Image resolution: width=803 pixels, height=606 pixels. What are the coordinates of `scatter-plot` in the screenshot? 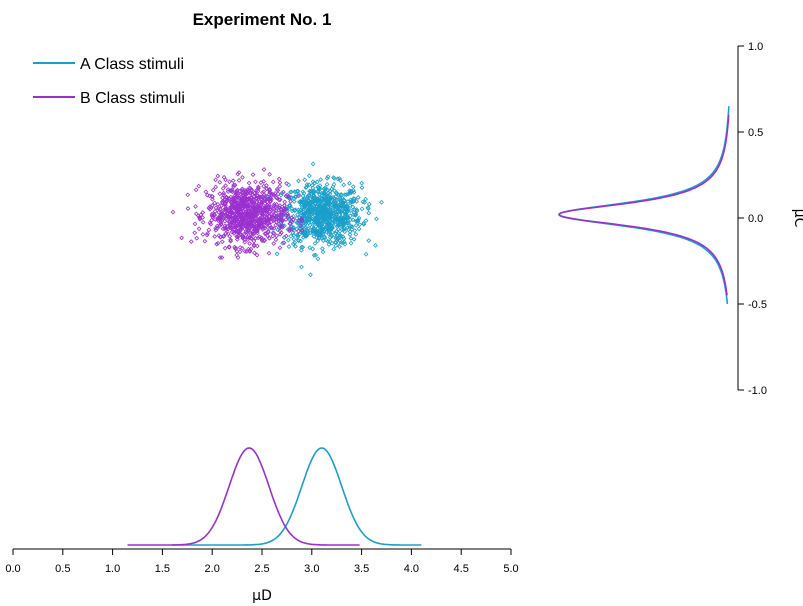 It's located at (277, 219).